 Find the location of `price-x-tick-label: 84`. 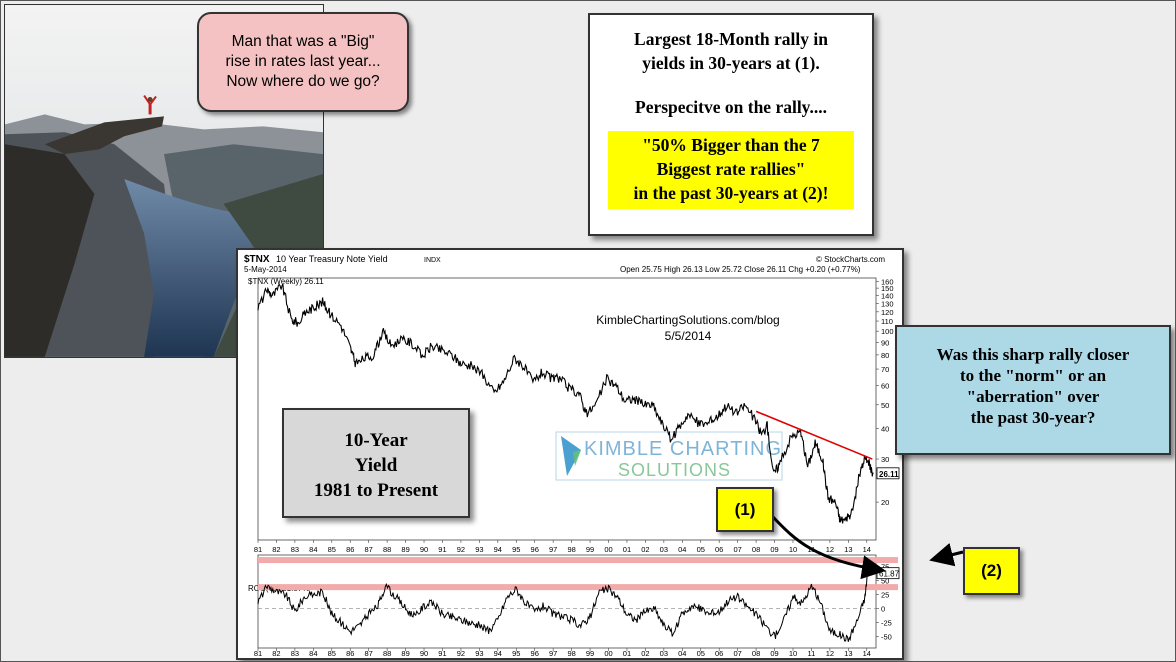

price-x-tick-label: 84 is located at coordinates (313, 549).